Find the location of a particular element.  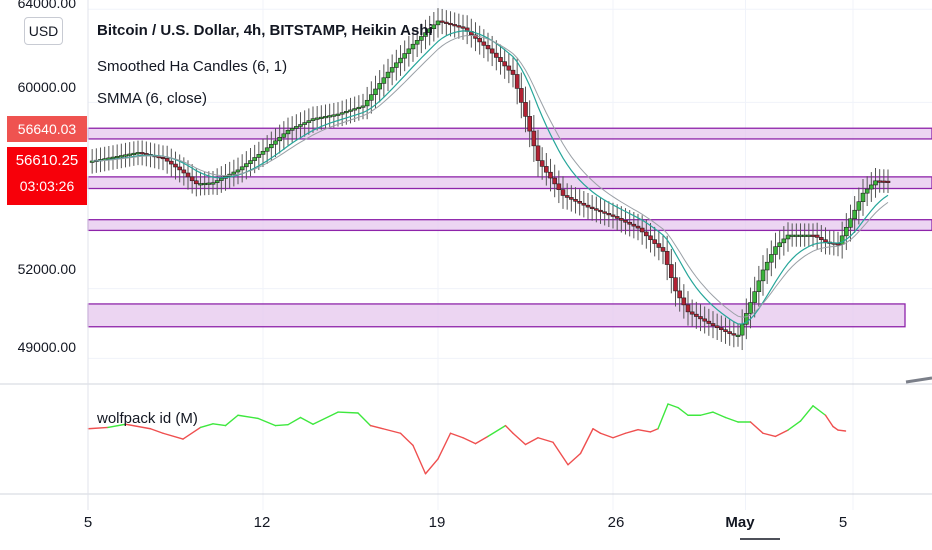

x-tick-label: May is located at coordinates (740, 522).